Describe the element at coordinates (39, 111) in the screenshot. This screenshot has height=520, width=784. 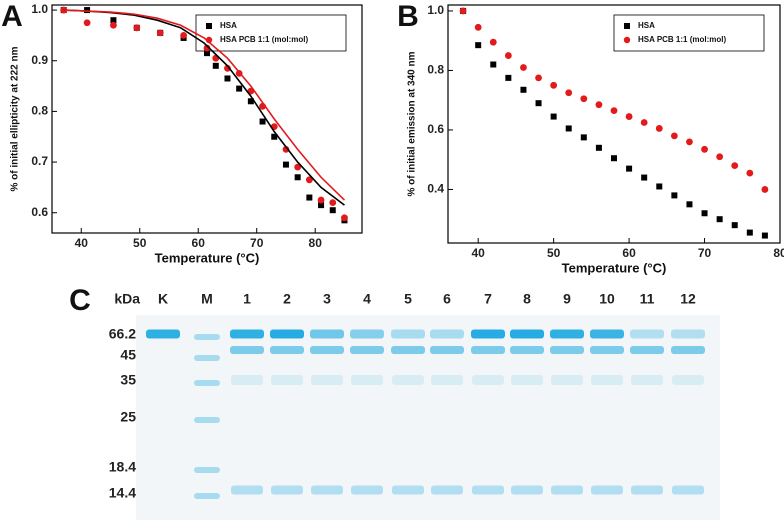
I see `y-tick-label: 0.8` at that location.